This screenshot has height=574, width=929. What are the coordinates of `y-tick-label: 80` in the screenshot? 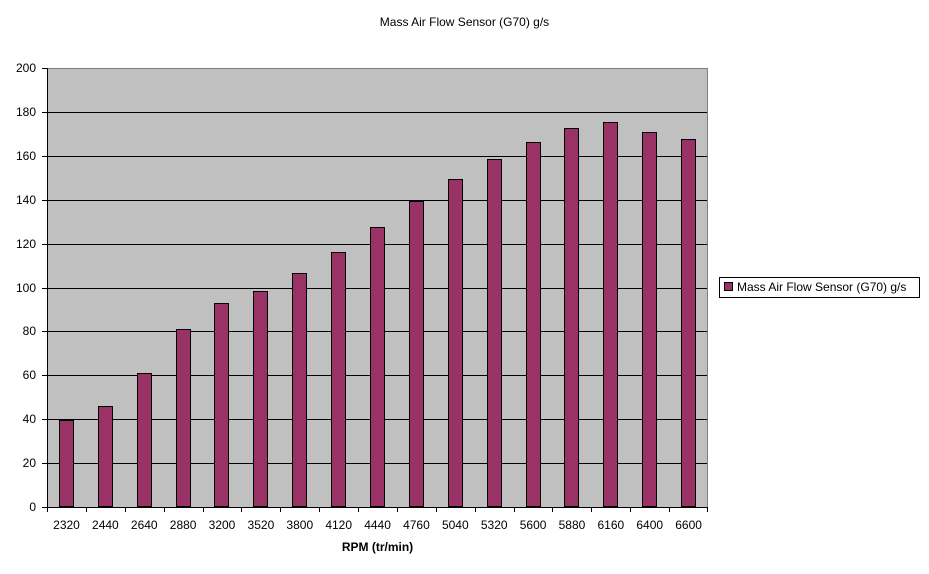 It's located at (29, 331).